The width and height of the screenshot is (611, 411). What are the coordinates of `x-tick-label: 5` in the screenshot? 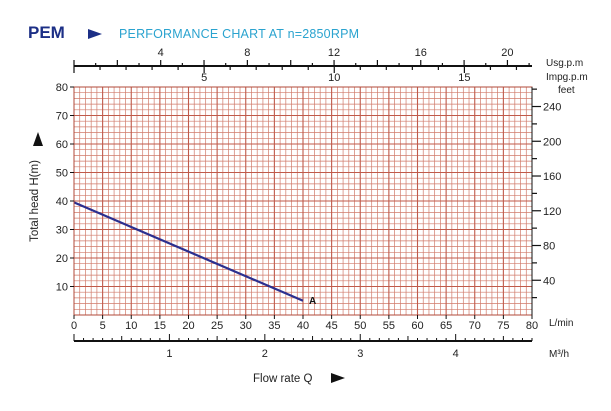 It's located at (103, 326).